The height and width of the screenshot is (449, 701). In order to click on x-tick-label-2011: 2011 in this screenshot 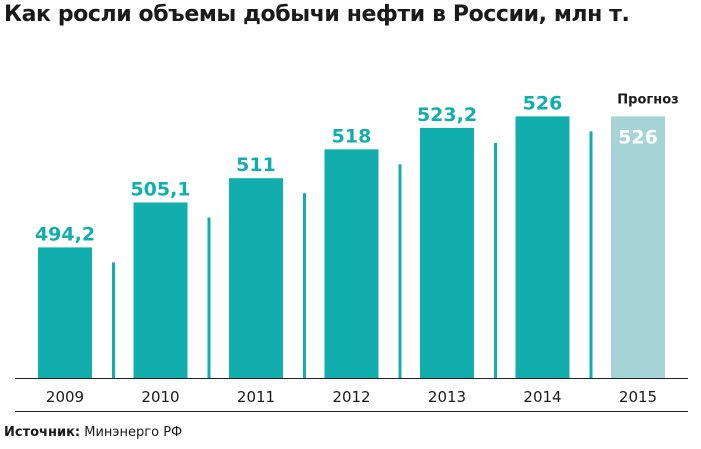, I will do `click(256, 397)`.